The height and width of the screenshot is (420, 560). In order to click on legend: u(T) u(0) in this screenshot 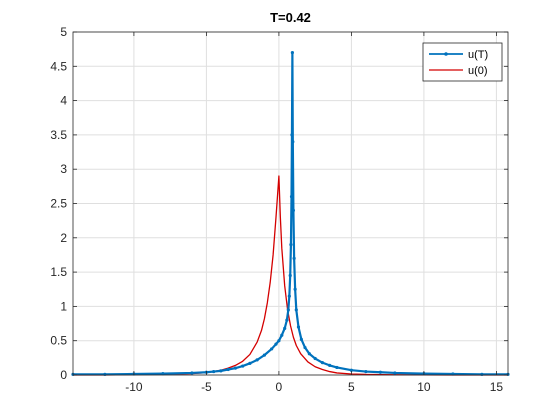, I will do `click(462, 62)`.